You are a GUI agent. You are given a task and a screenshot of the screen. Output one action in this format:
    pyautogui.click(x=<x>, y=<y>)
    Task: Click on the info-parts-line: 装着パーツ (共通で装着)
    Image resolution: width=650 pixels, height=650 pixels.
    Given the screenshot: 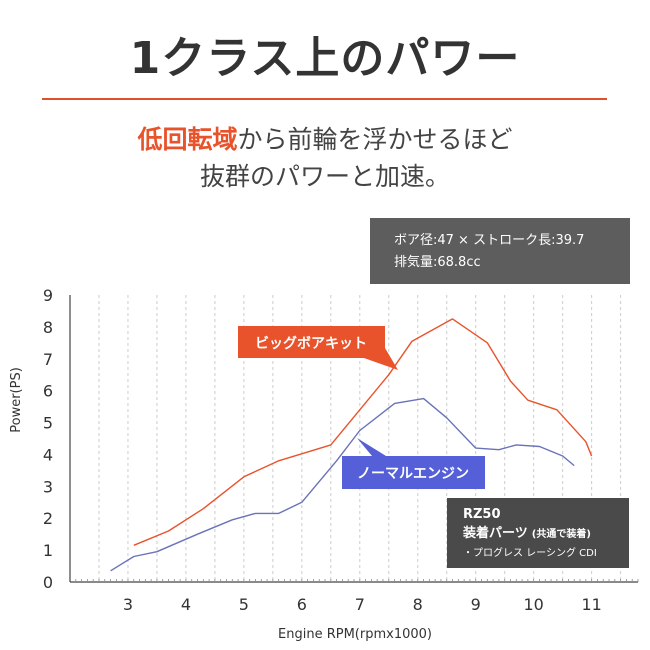 What is the action you would take?
    pyautogui.click(x=526, y=533)
    